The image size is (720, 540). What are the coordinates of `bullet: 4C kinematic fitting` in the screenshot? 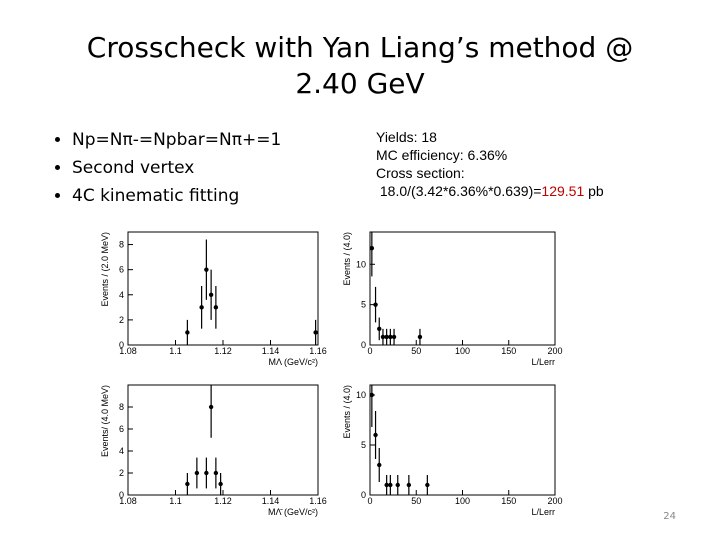 It's located at (176, 196).